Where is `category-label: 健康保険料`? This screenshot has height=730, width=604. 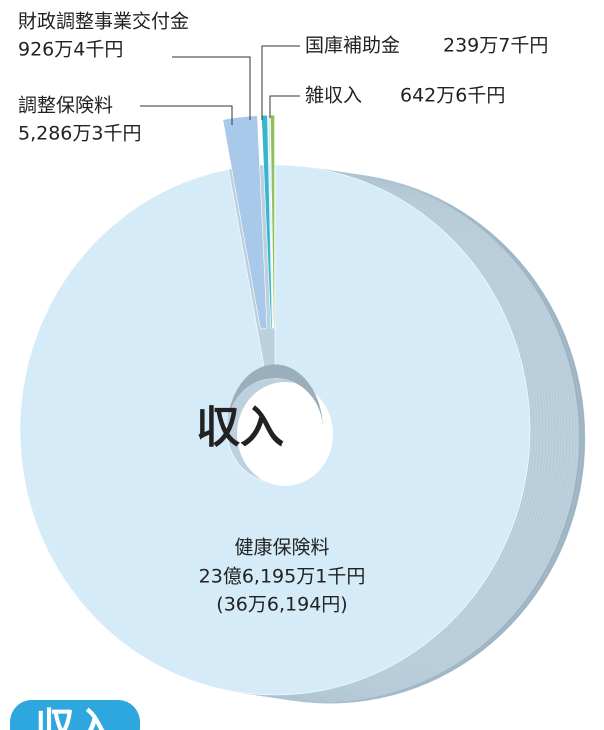 category-label: 健康保険料 is located at coordinates (281, 548).